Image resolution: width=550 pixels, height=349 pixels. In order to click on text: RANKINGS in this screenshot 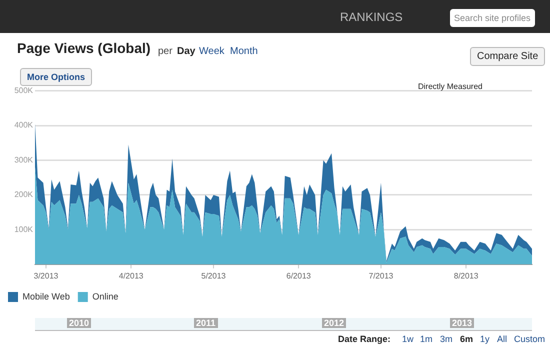, I will do `click(371, 17)`.